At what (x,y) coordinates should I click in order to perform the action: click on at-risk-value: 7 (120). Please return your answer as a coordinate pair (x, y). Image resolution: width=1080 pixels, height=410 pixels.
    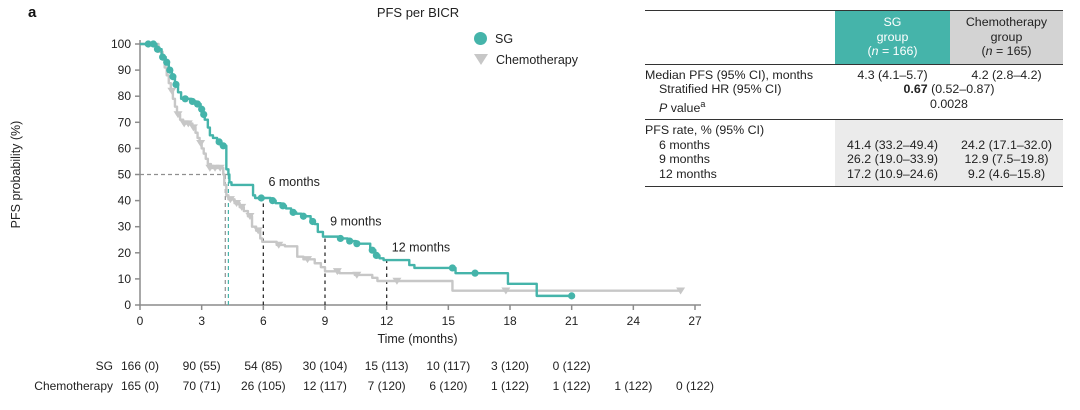
    Looking at the image, I should click on (386, 386).